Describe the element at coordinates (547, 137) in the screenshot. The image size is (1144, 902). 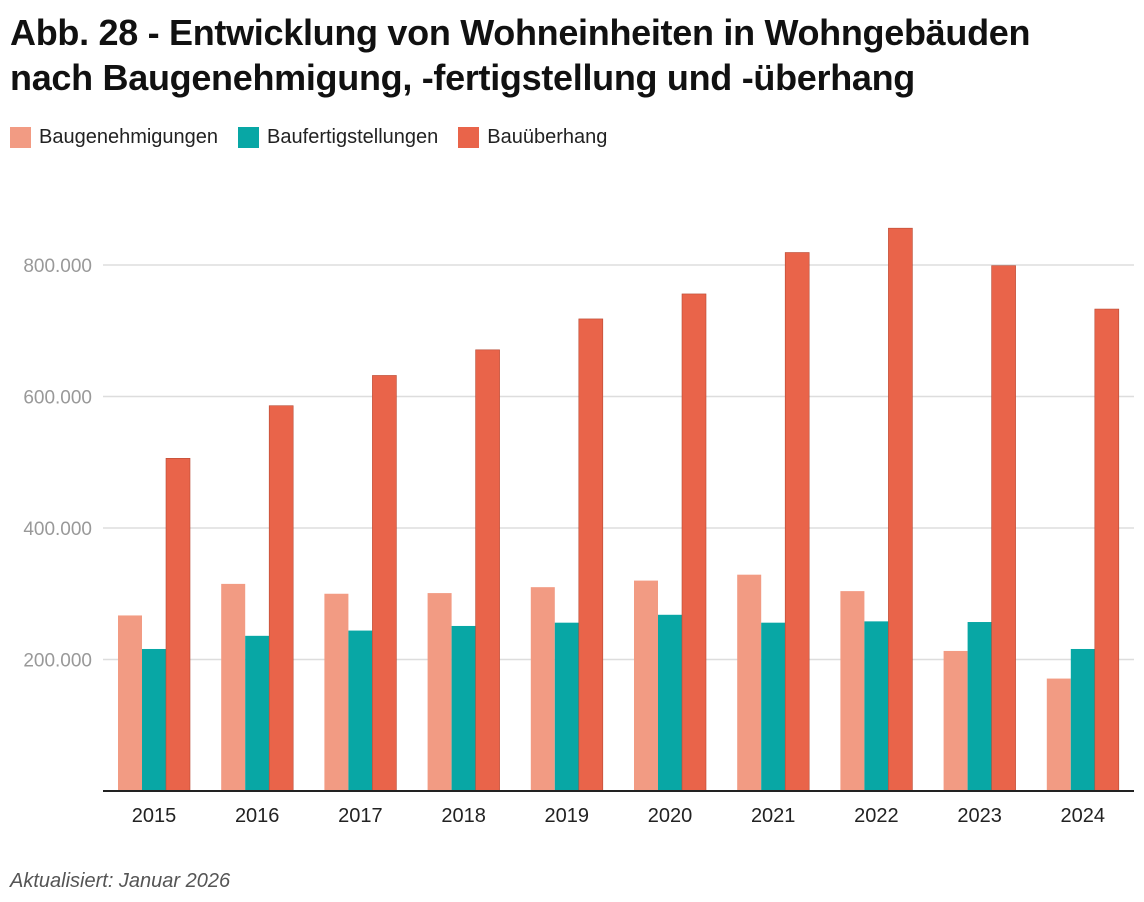
I see `legend-label-bauueberhang: Bauüberhang` at that location.